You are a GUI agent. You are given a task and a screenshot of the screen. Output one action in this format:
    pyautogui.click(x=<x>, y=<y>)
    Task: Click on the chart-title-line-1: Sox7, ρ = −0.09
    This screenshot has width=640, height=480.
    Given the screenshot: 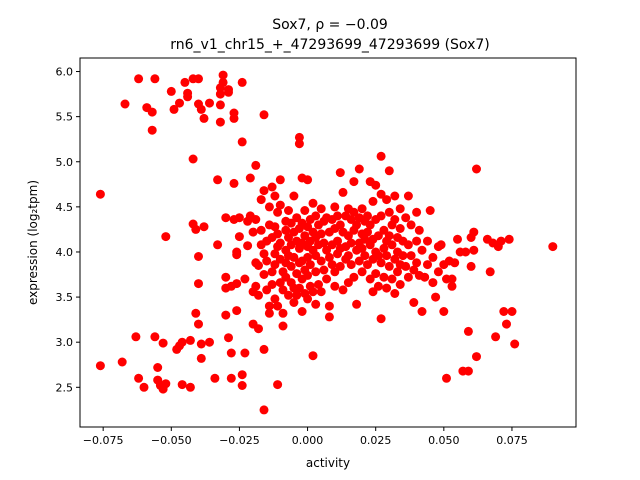 What is the action you would take?
    pyautogui.click(x=330, y=25)
    